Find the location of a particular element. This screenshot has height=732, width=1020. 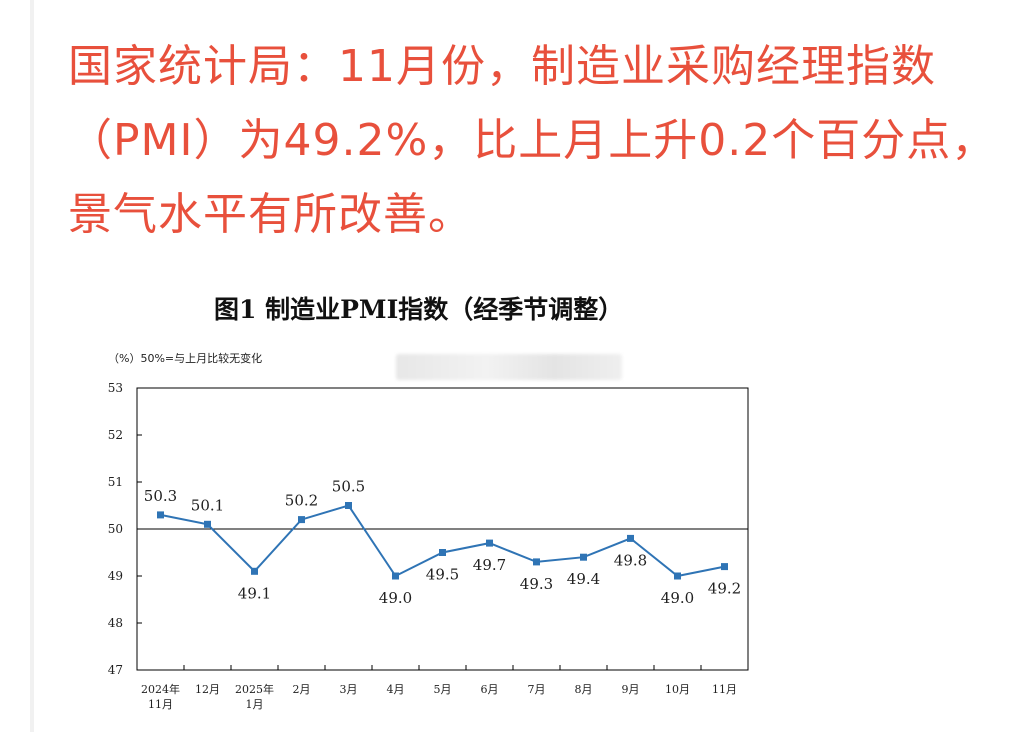

y-tick-label: 48 is located at coordinates (115, 623).